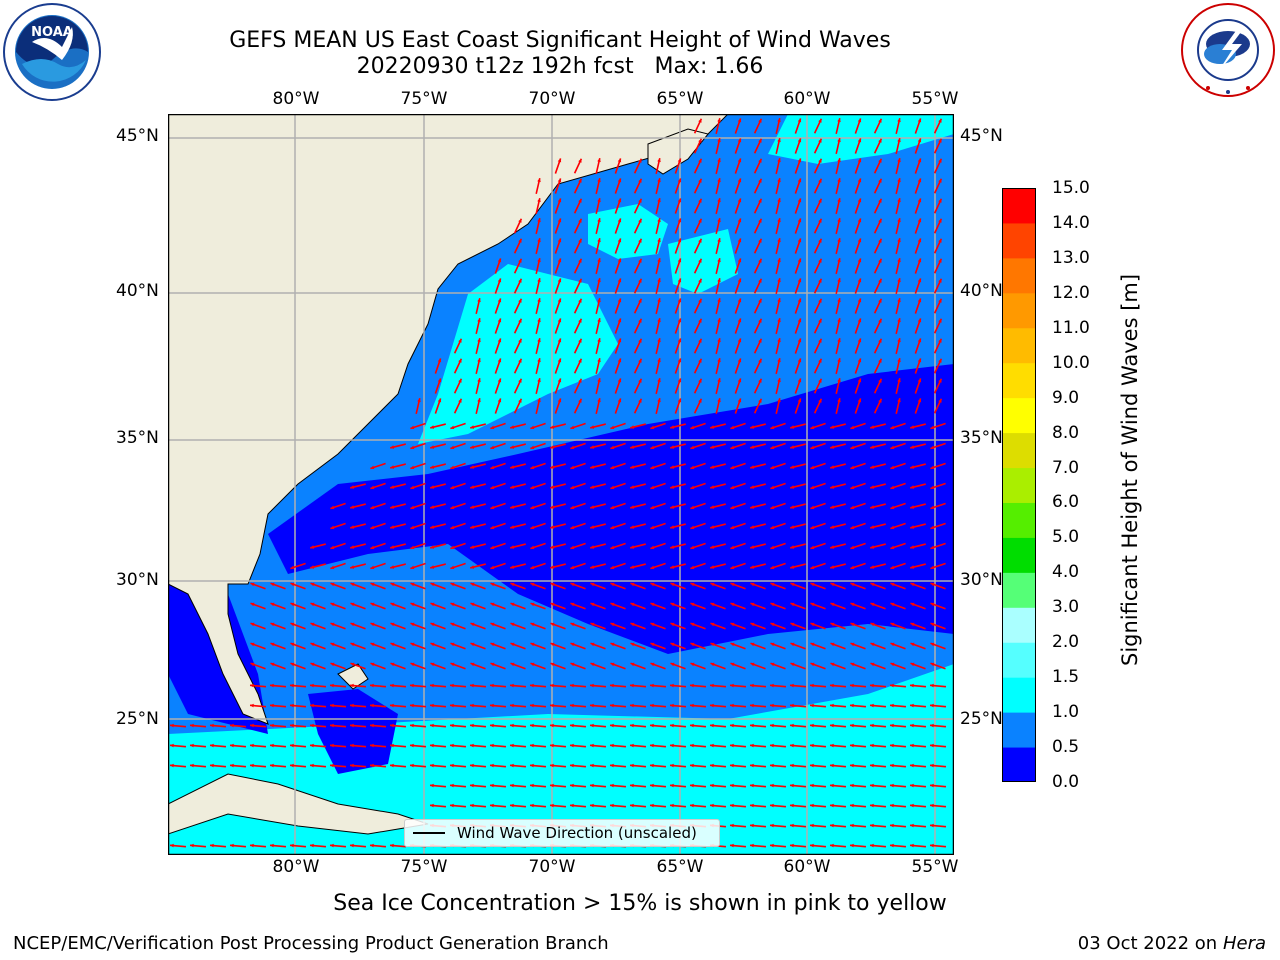  I want to click on colorbar-tick-label: 11.0, so click(1071, 327).